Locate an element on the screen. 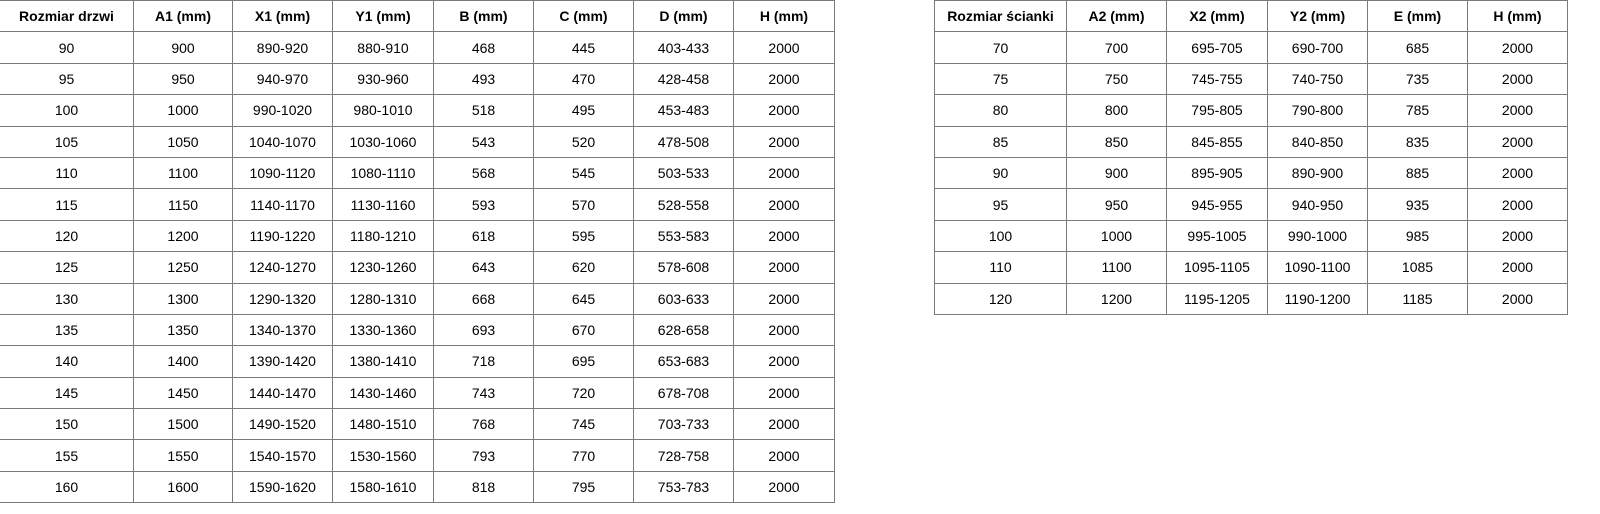 This screenshot has height=514, width=1600. table-cell: 753-783 is located at coordinates (683, 487).